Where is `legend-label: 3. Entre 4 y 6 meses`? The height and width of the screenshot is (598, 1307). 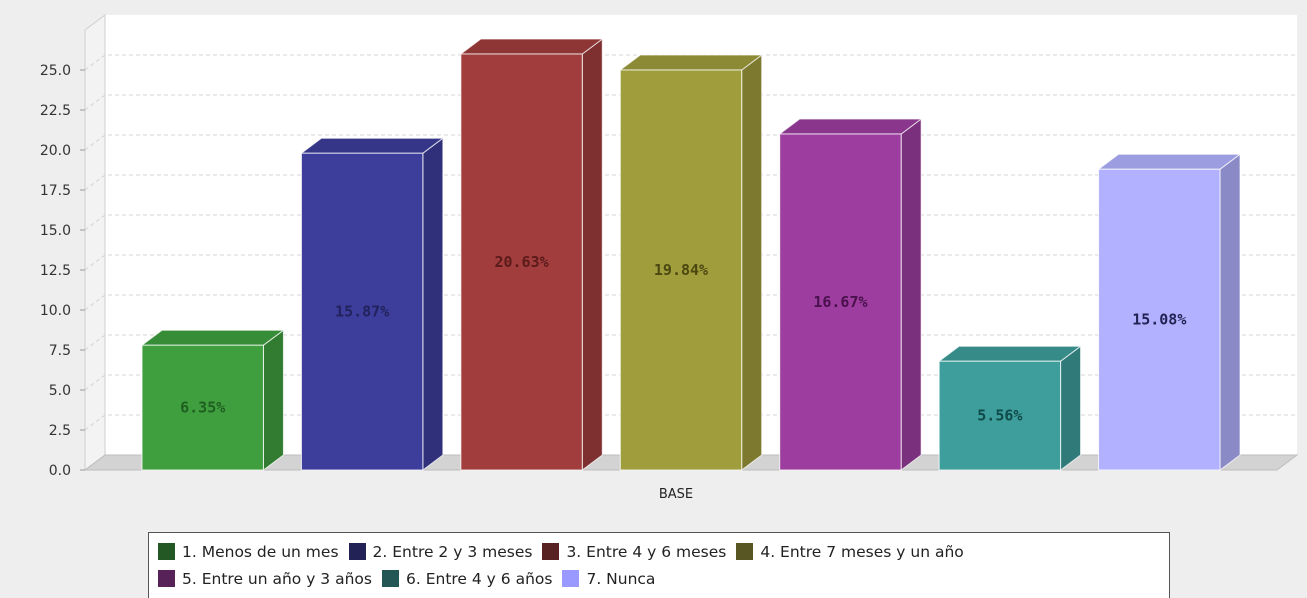 legend-label: 3. Entre 4 y 6 meses is located at coordinates (646, 551).